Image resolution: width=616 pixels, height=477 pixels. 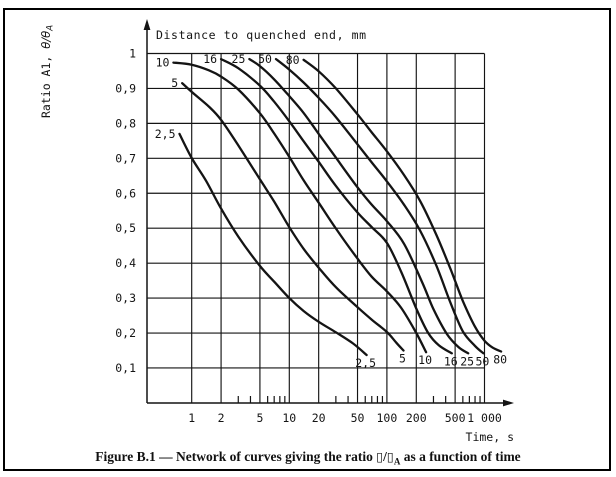 I want to click on curve-end-label: 5, so click(x=402, y=358).